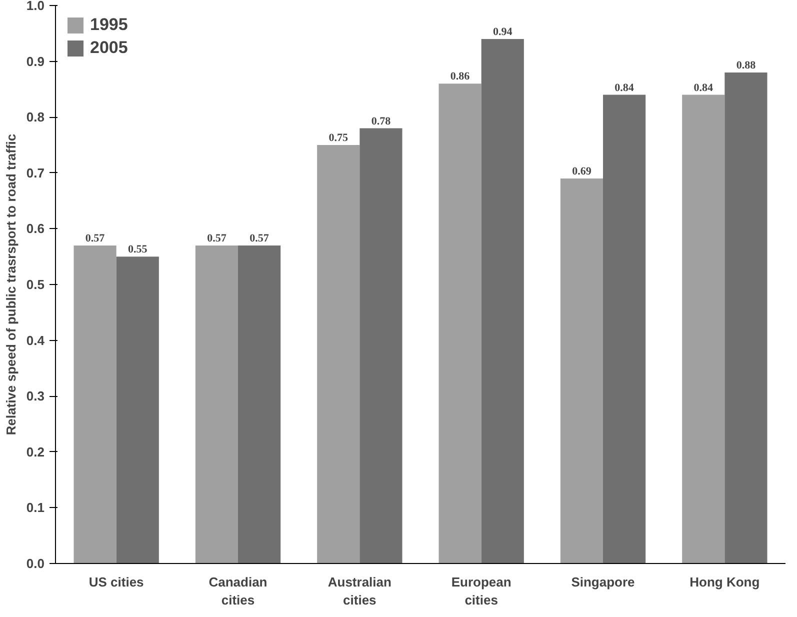 This screenshot has width=797, height=617. Describe the element at coordinates (338, 138) in the screenshot. I see `data-label: 0.75` at that location.